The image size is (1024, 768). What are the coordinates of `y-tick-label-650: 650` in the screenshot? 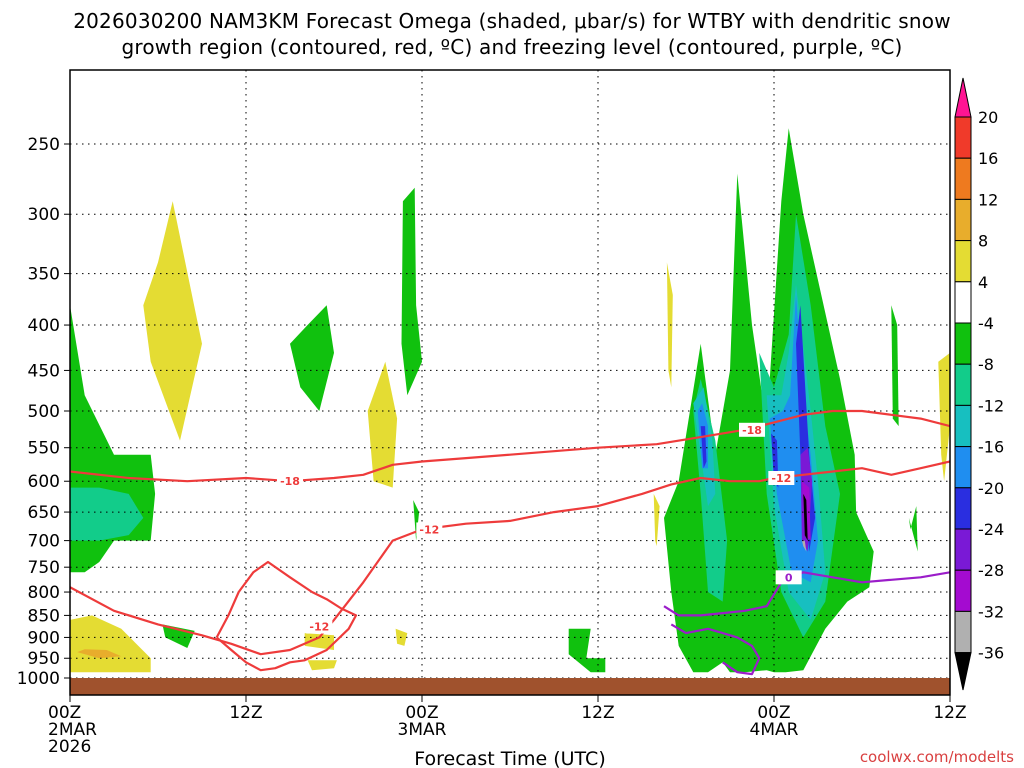 It's located at (44, 513).